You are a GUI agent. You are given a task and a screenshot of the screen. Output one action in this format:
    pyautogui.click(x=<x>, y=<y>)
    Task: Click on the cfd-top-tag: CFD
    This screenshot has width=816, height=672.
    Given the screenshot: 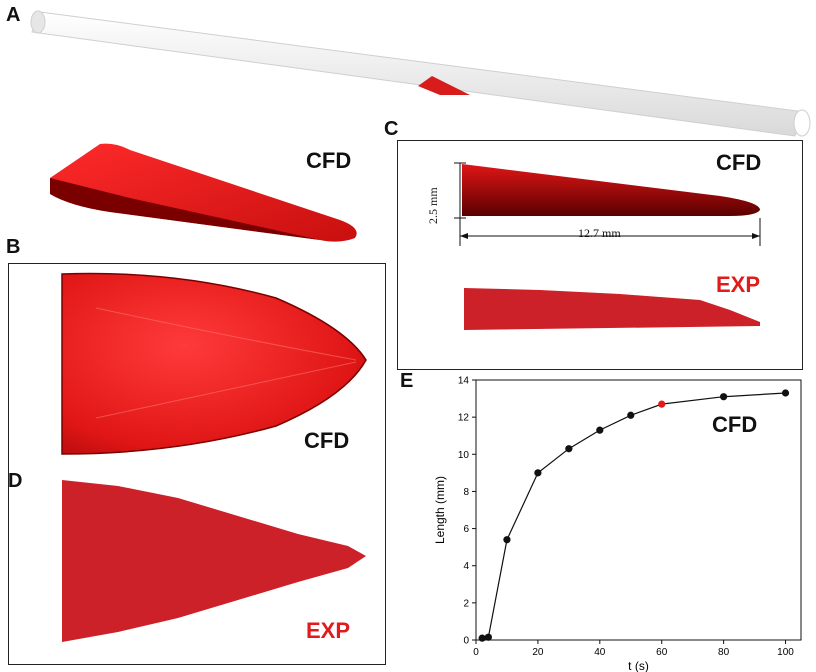 What is the action you would take?
    pyautogui.click(x=327, y=440)
    